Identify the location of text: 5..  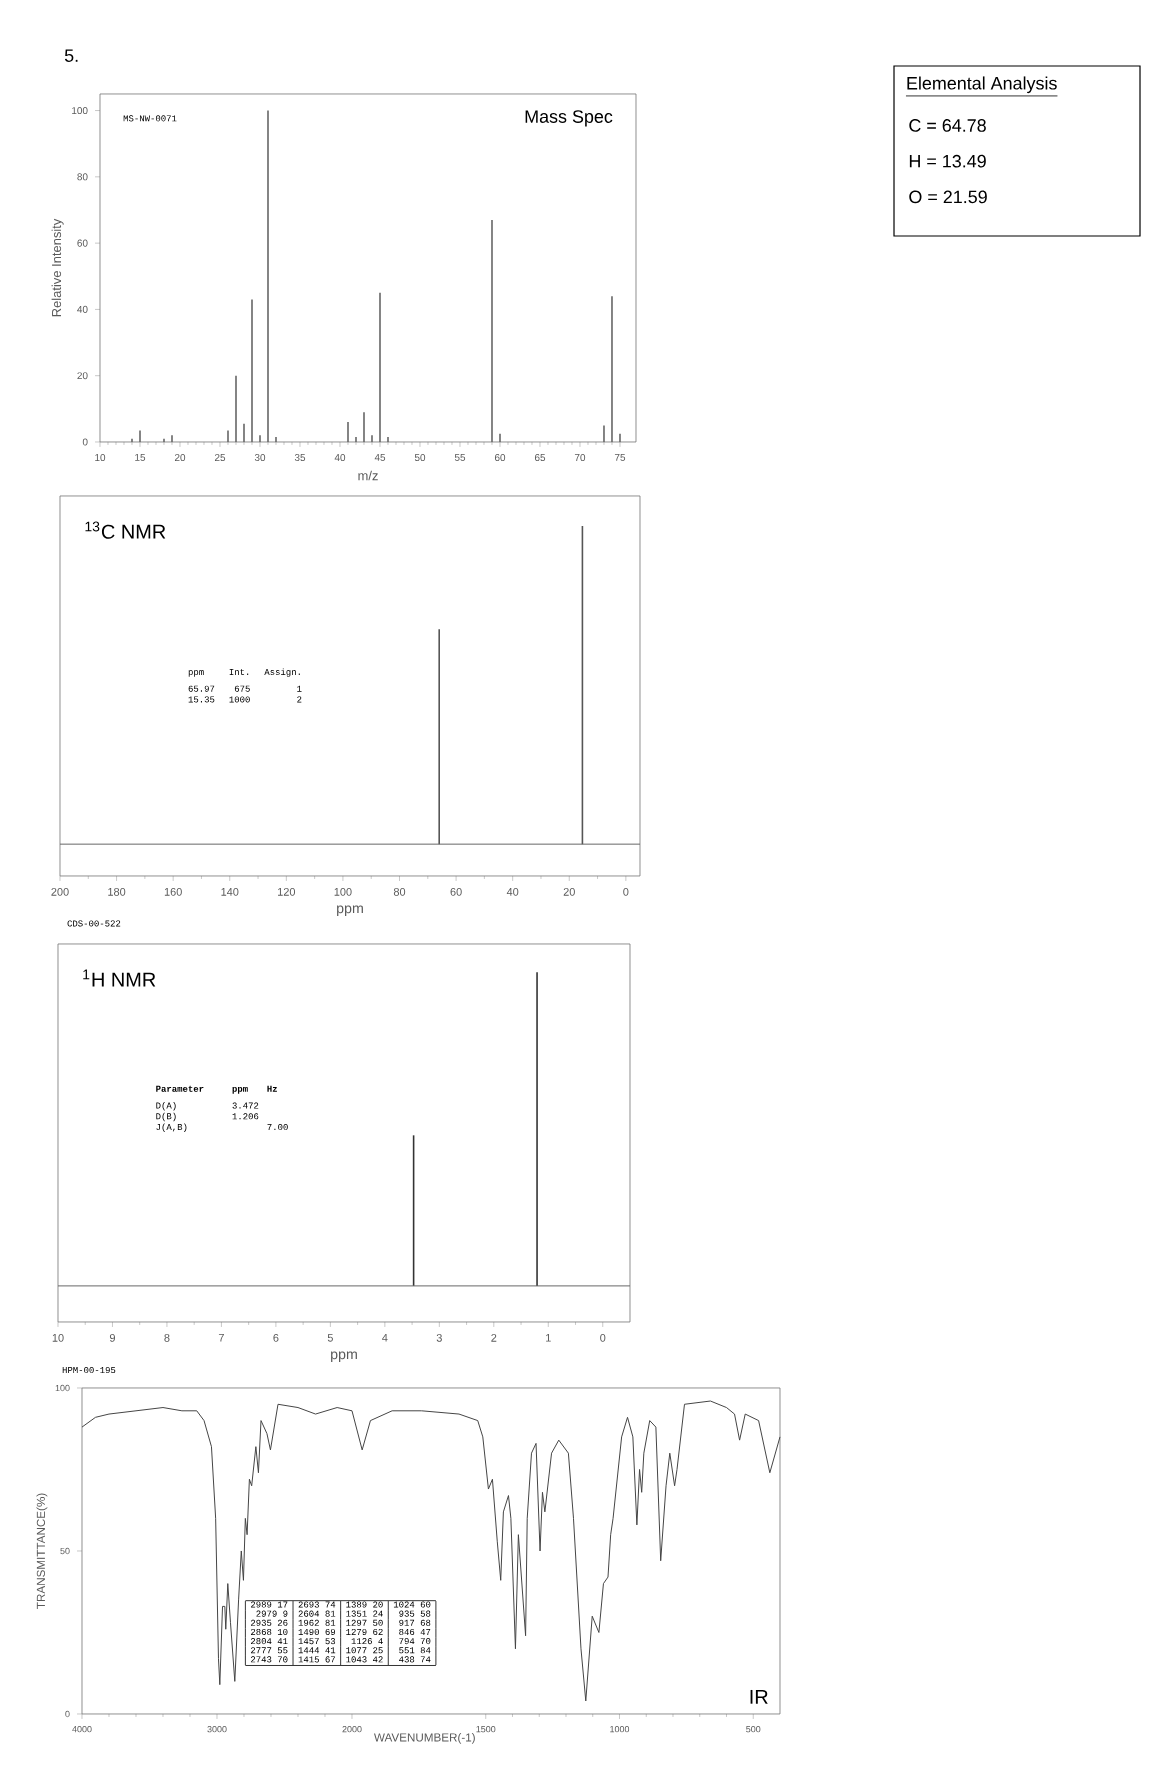
(71, 55).